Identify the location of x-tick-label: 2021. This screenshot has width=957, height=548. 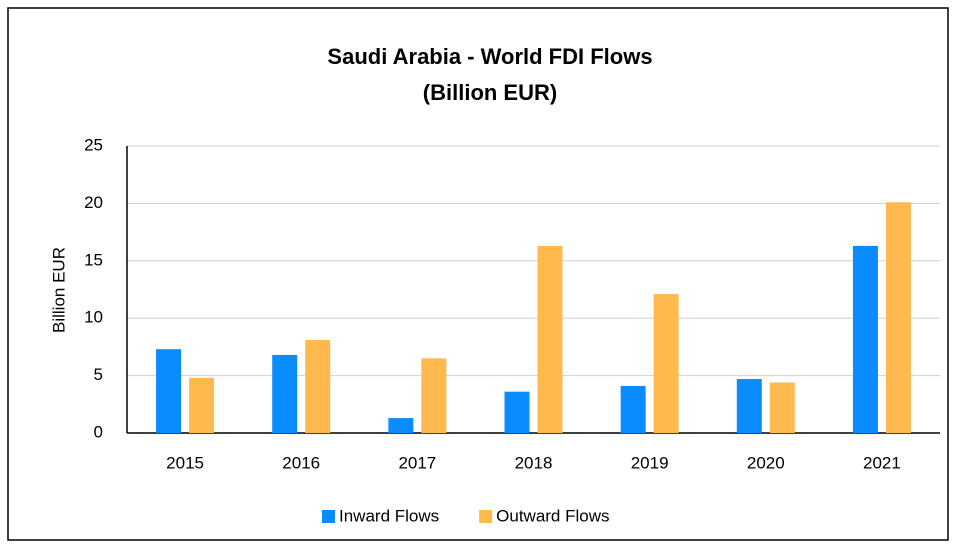
(882, 462).